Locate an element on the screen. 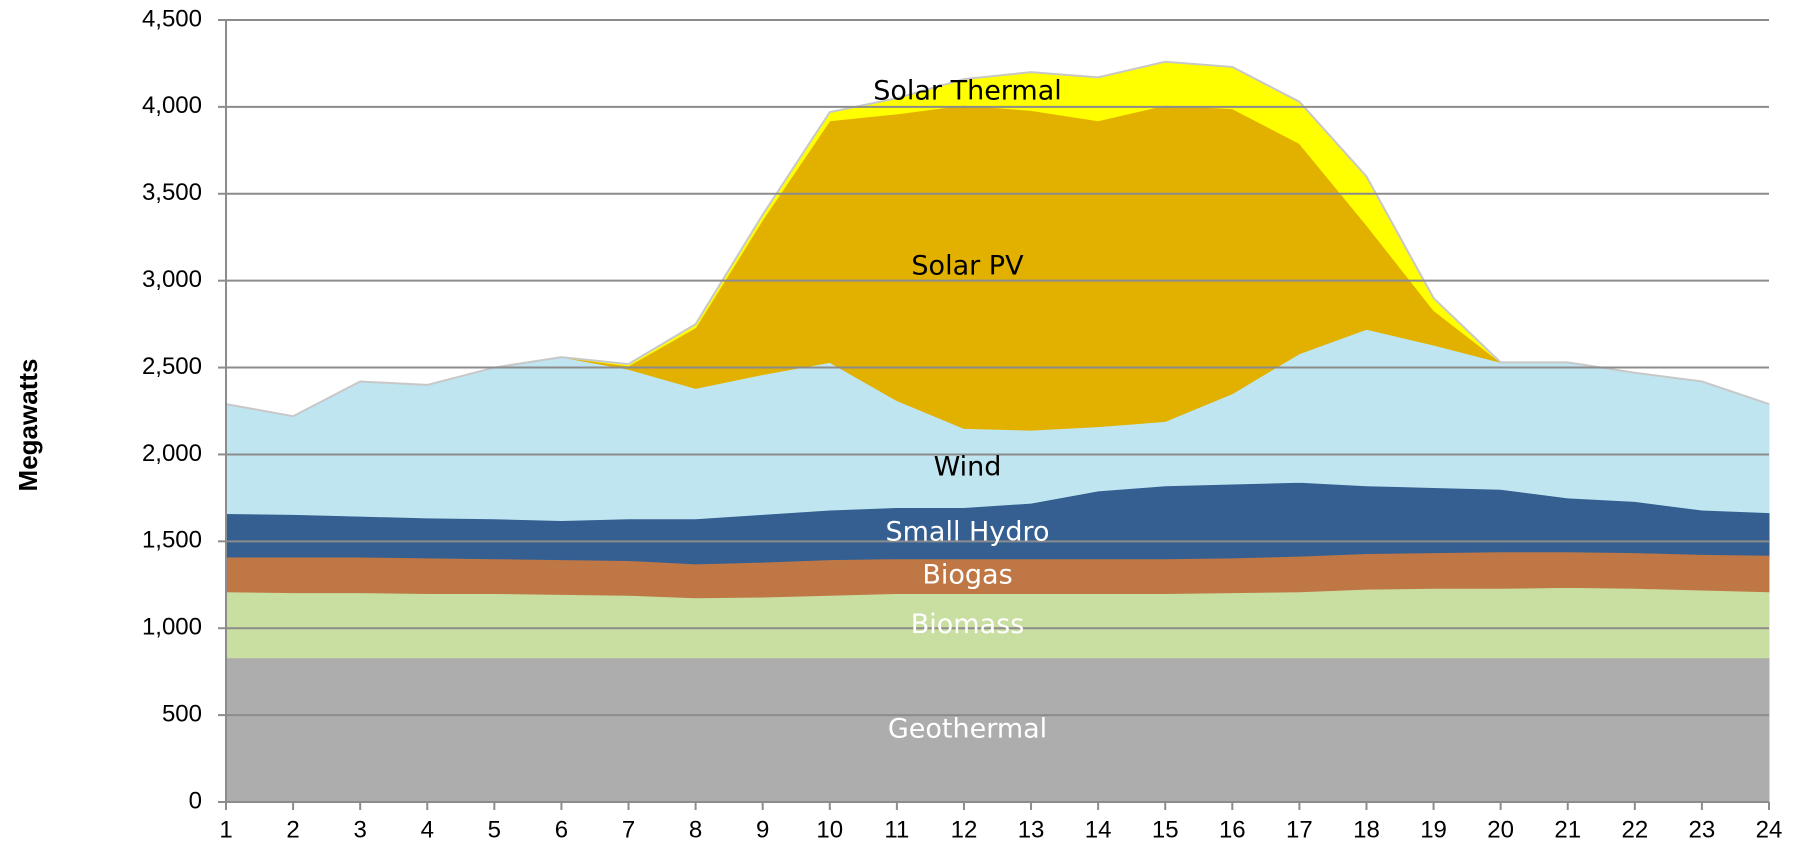  x-tick-label: 24 is located at coordinates (1769, 829).